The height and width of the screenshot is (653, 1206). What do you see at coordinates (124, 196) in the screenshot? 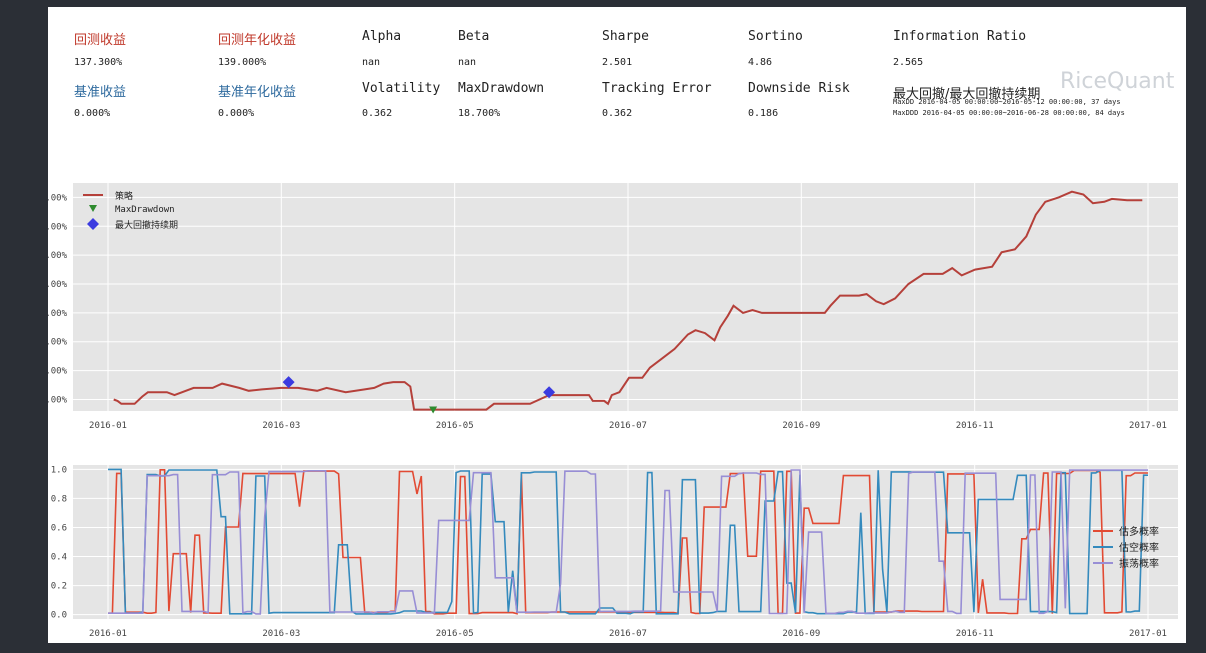
I see `legend-label: 策略` at bounding box center [124, 196].